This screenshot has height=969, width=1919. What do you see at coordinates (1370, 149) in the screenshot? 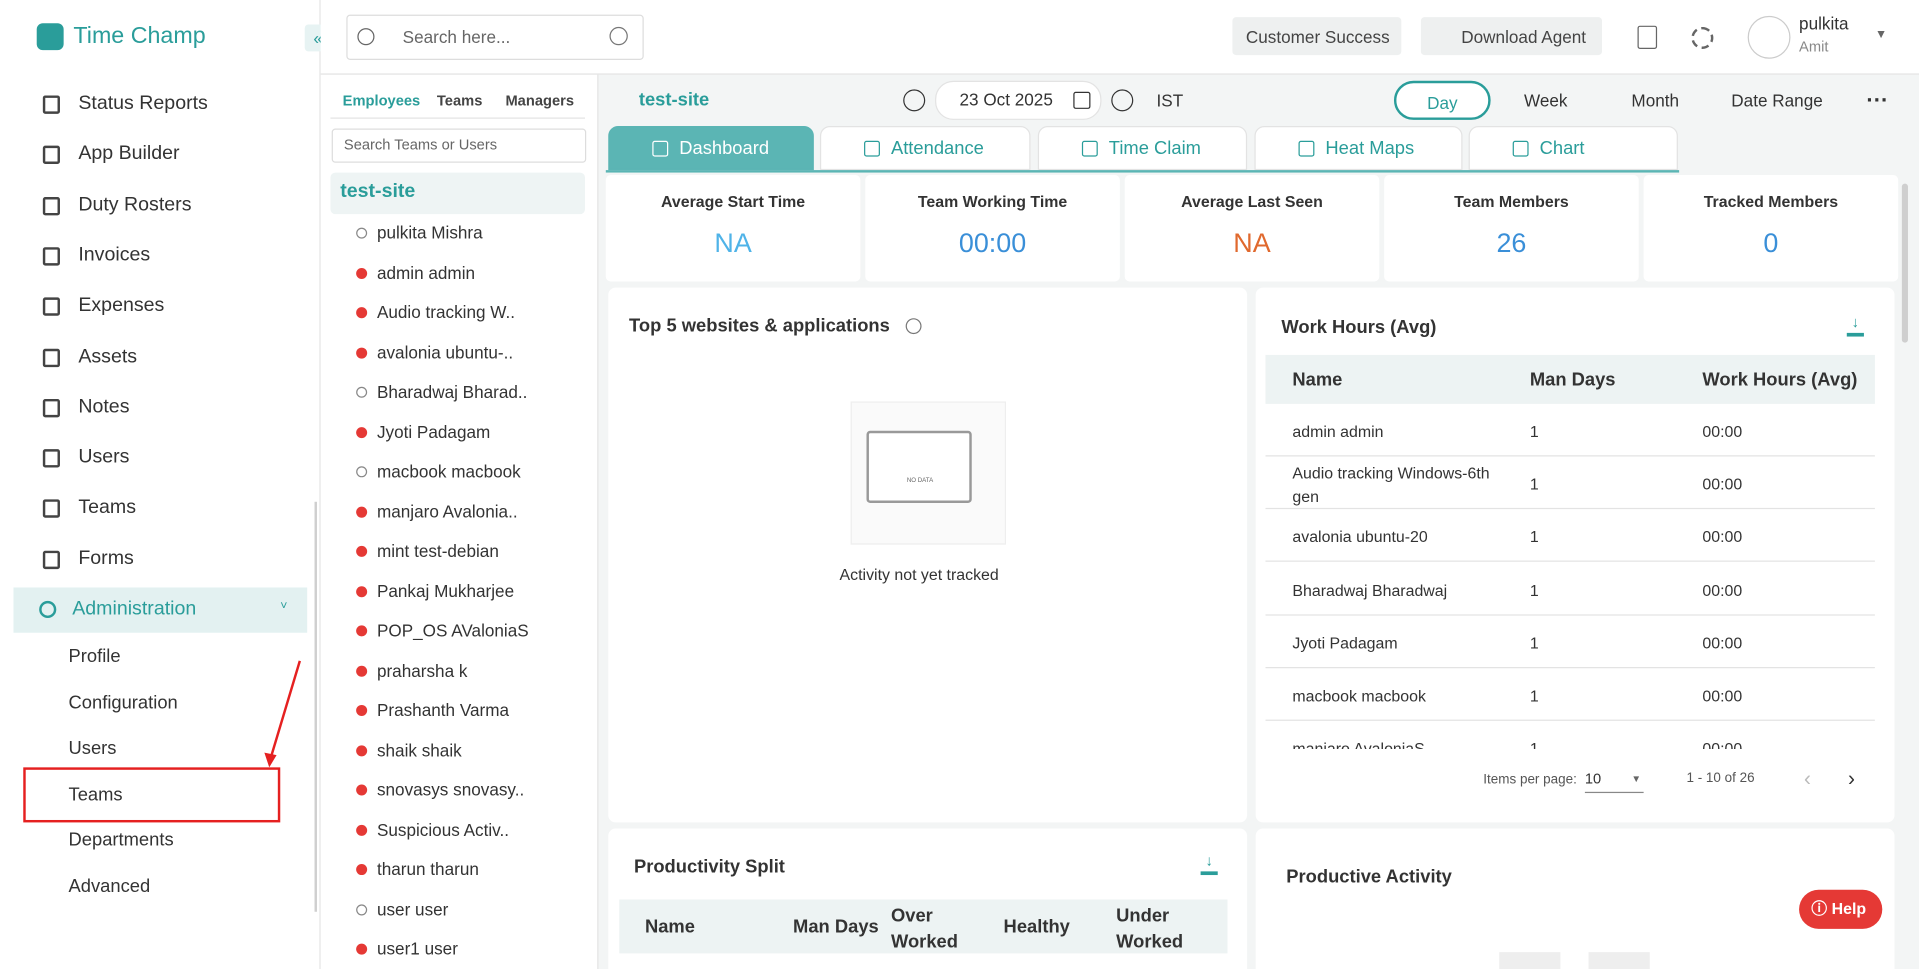
I see `tab-label: Heat Maps` at bounding box center [1370, 149].